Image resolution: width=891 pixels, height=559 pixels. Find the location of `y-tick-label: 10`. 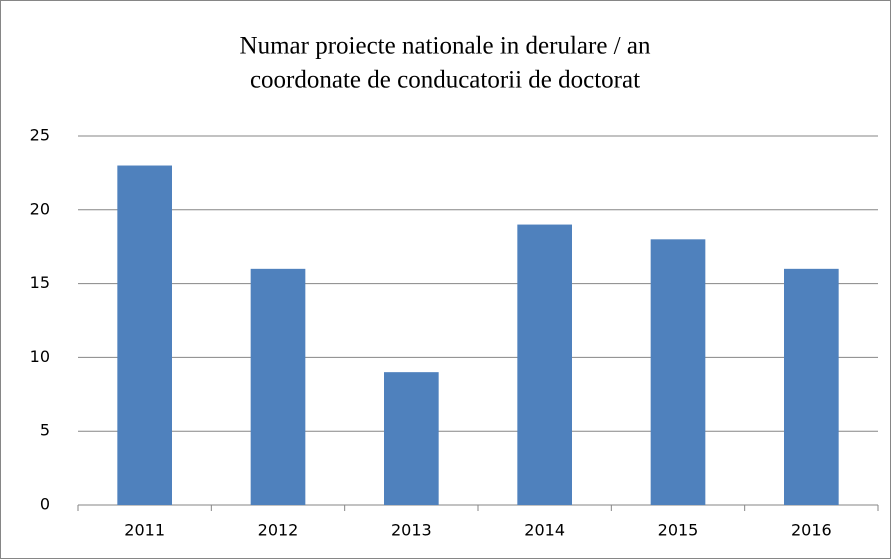

y-tick-label: 10 is located at coordinates (40, 356).